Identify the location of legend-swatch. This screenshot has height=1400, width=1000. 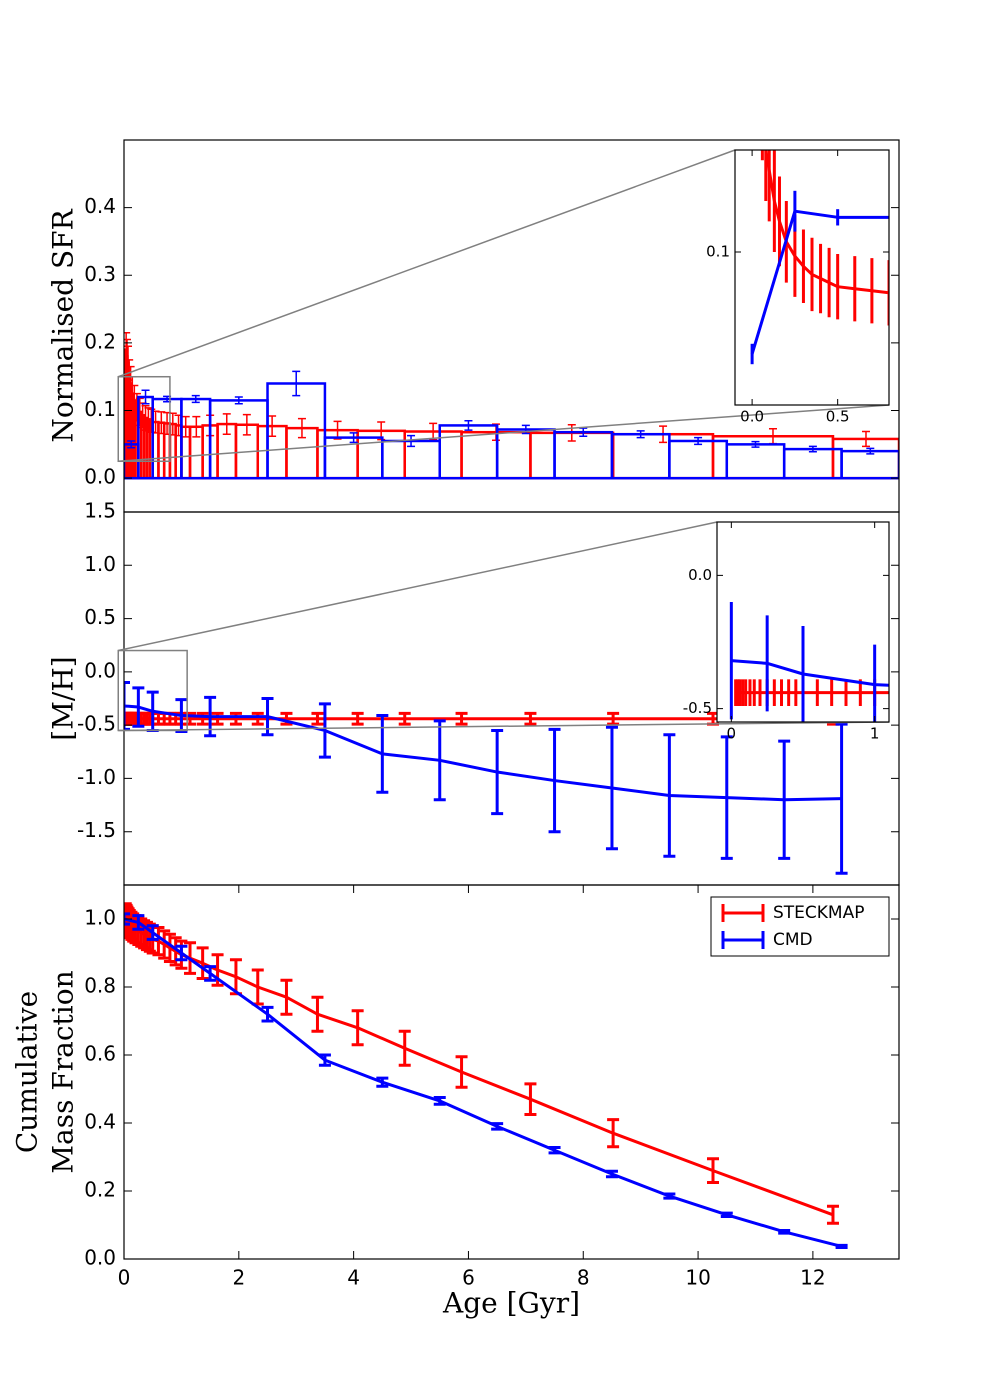
(743, 913).